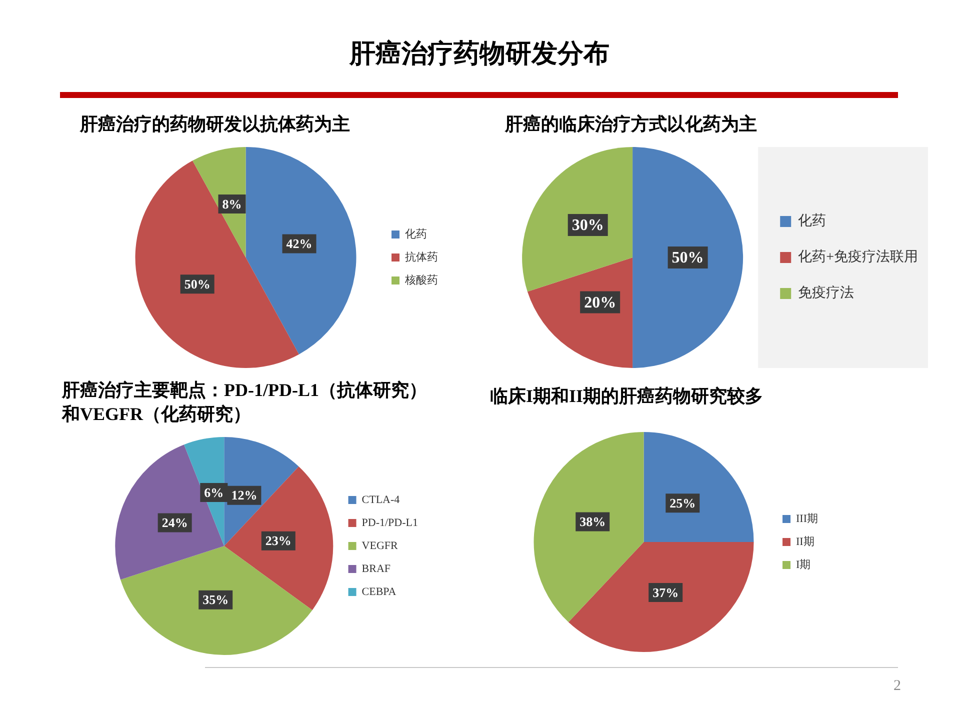  What do you see at coordinates (376, 568) in the screenshot?
I see `legend-label: BRAF` at bounding box center [376, 568].